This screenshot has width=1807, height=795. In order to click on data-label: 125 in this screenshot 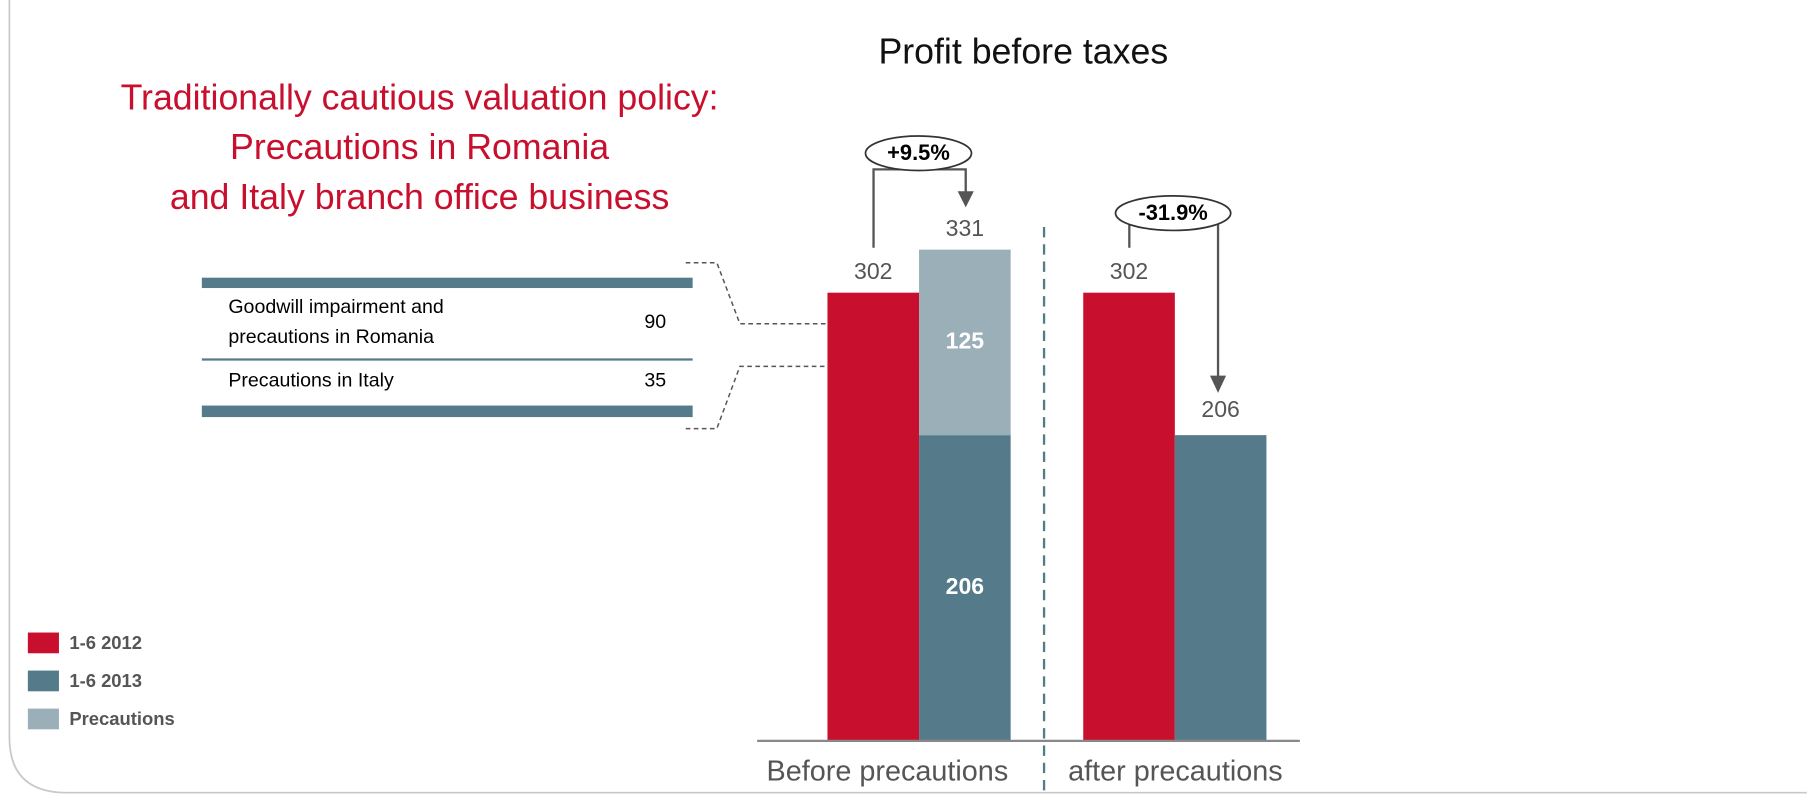, I will do `click(965, 340)`.